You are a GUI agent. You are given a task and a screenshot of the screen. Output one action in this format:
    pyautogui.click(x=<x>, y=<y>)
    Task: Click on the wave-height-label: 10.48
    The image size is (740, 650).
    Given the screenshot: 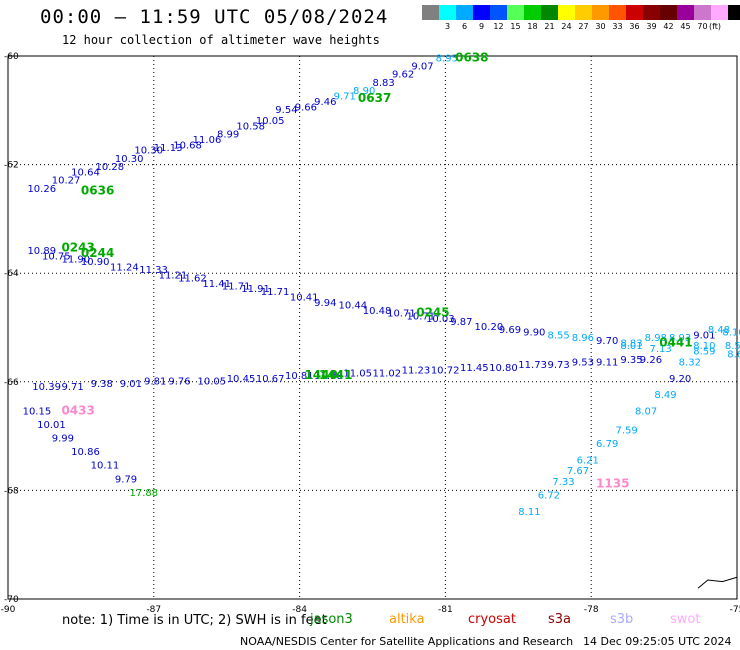 What is the action you would take?
    pyautogui.click(x=377, y=311)
    